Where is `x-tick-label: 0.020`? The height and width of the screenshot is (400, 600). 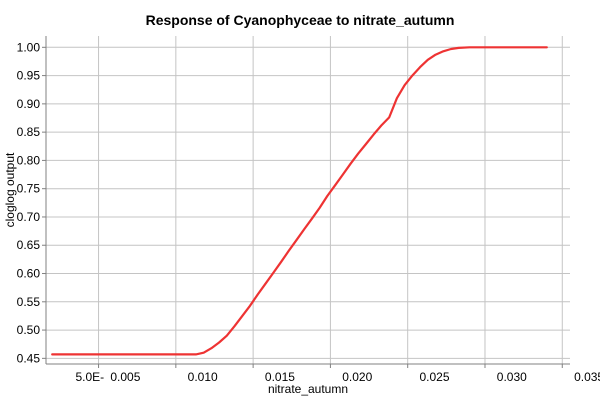 x-tick-label: 0.020 is located at coordinates (357, 377).